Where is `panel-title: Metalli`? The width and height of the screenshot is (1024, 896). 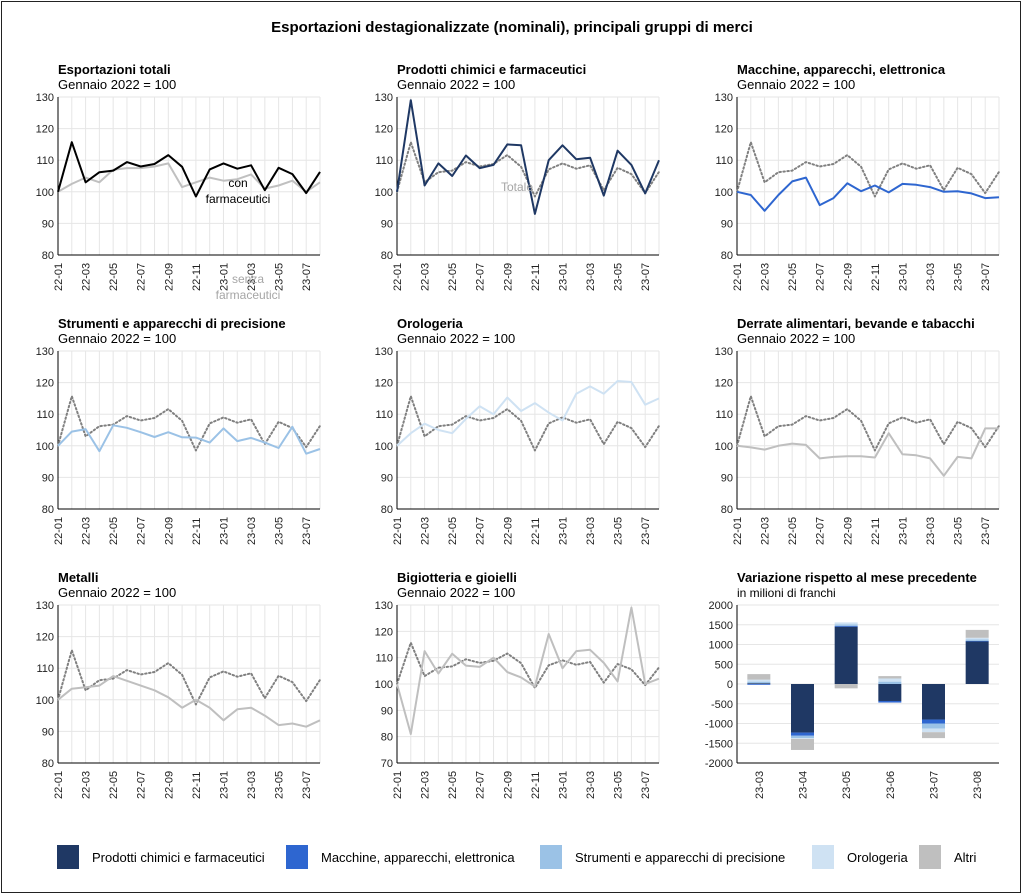 panel-title: Metalli is located at coordinates (78, 577).